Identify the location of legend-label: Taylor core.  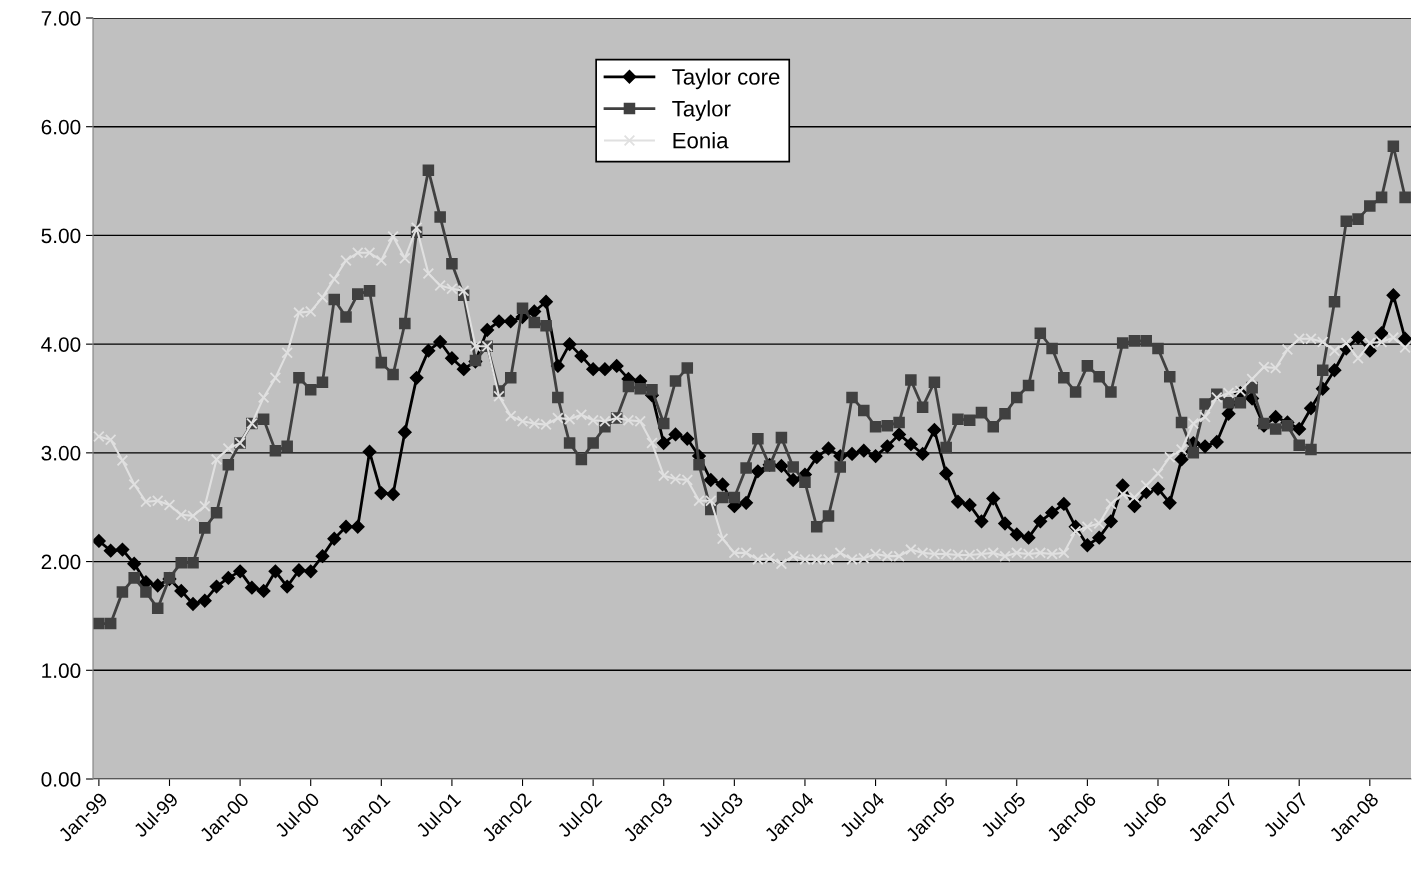
(726, 79).